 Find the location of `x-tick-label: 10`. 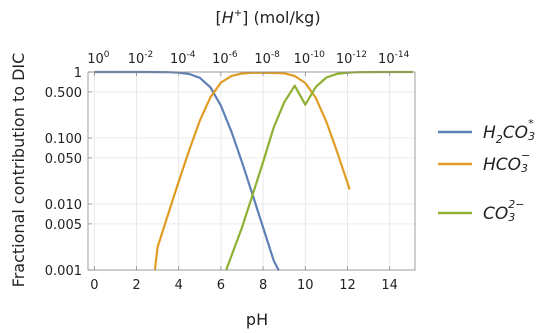

x-tick-label: 10 is located at coordinates (305, 285).